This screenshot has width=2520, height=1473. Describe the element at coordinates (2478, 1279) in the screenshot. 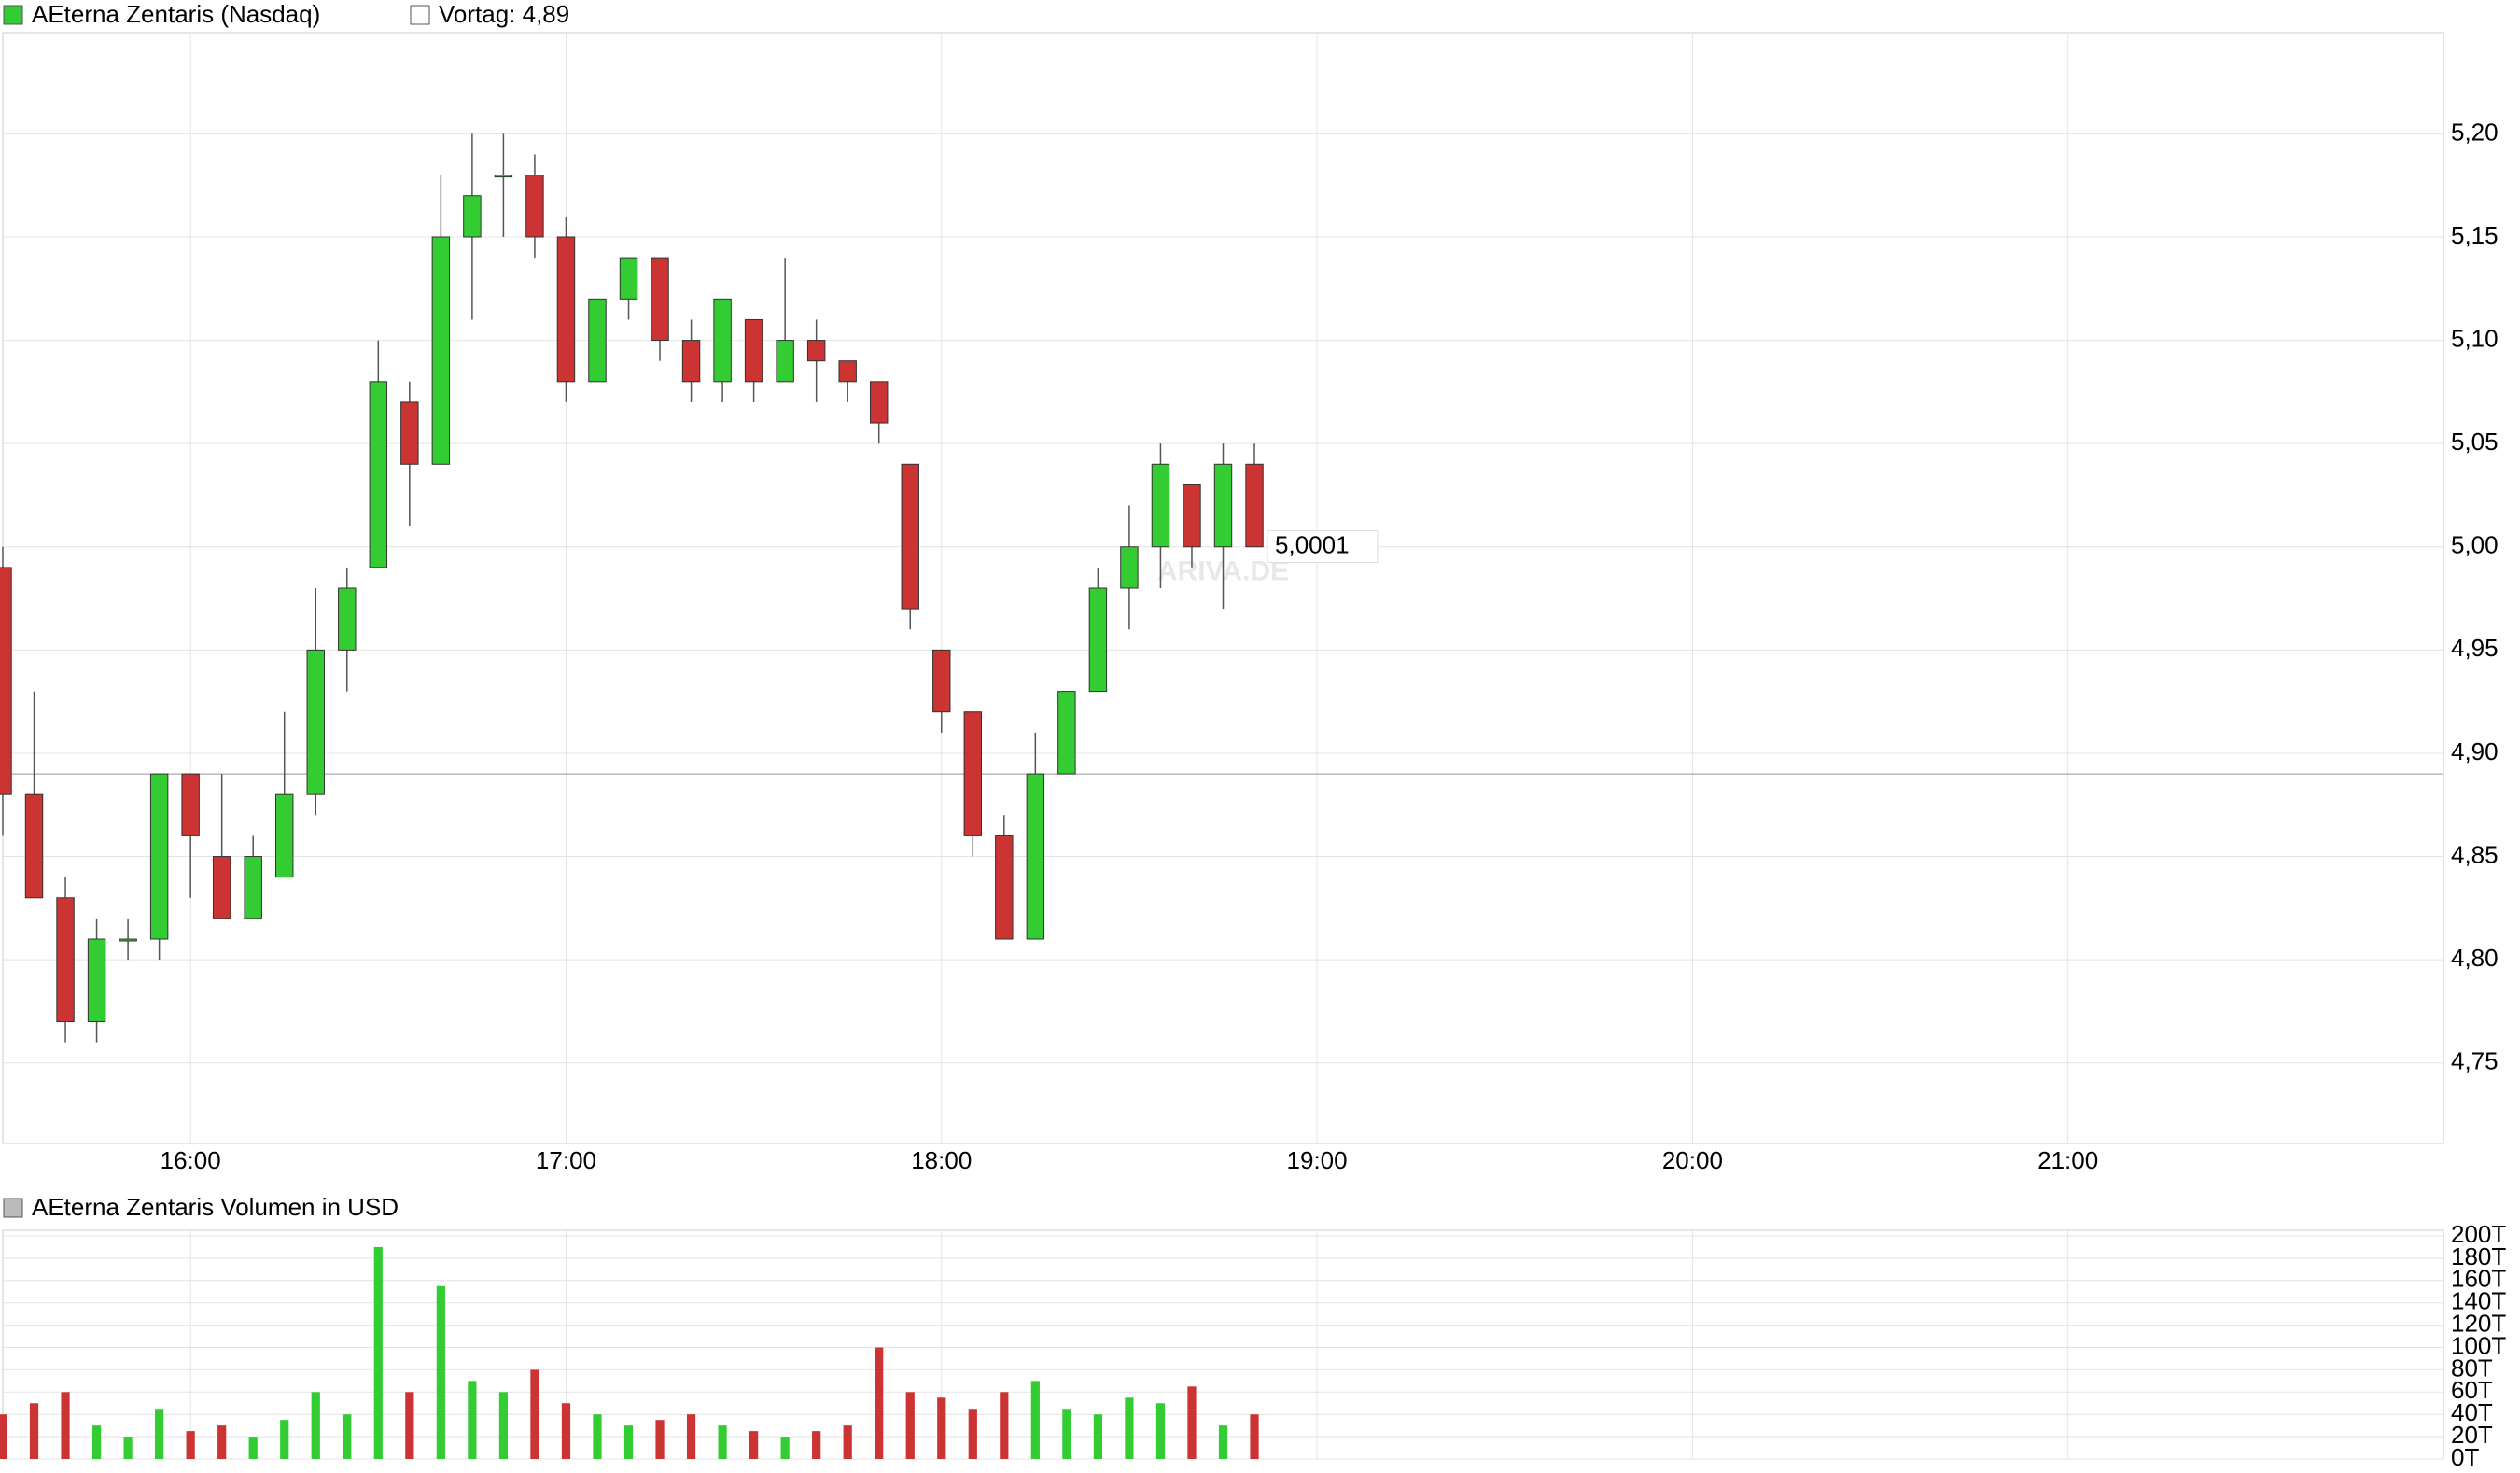

I see `y-tick-label: 160T` at that location.